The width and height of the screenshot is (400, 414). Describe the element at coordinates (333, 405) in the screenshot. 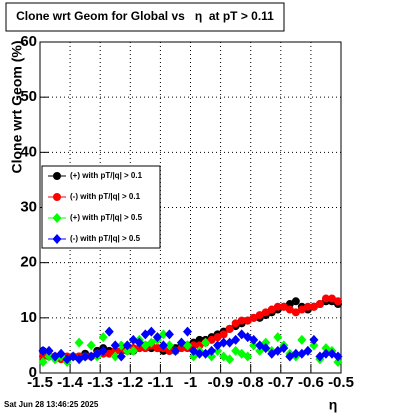

I see `x-axis-label: η` at that location.